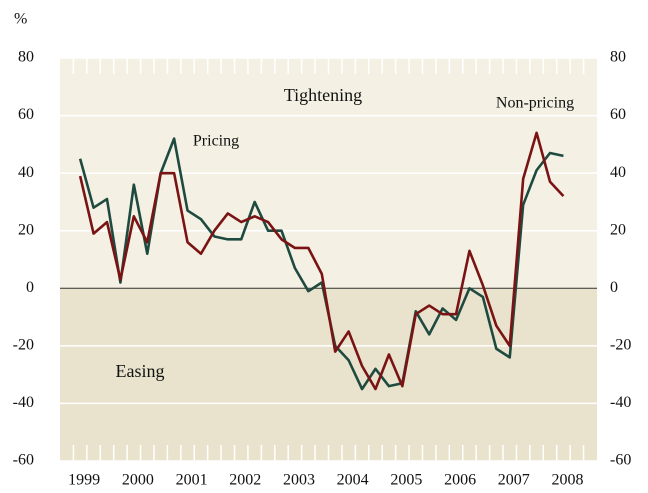  I want to click on series-label: Non-pricing, so click(535, 103).